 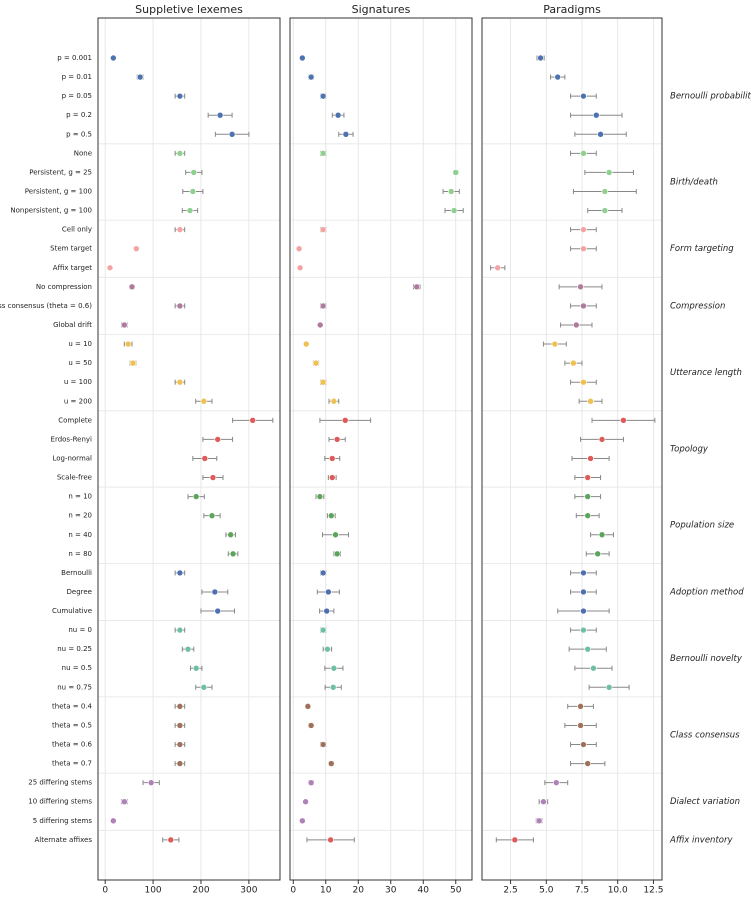 I want to click on group-label: Compression, so click(x=697, y=306).